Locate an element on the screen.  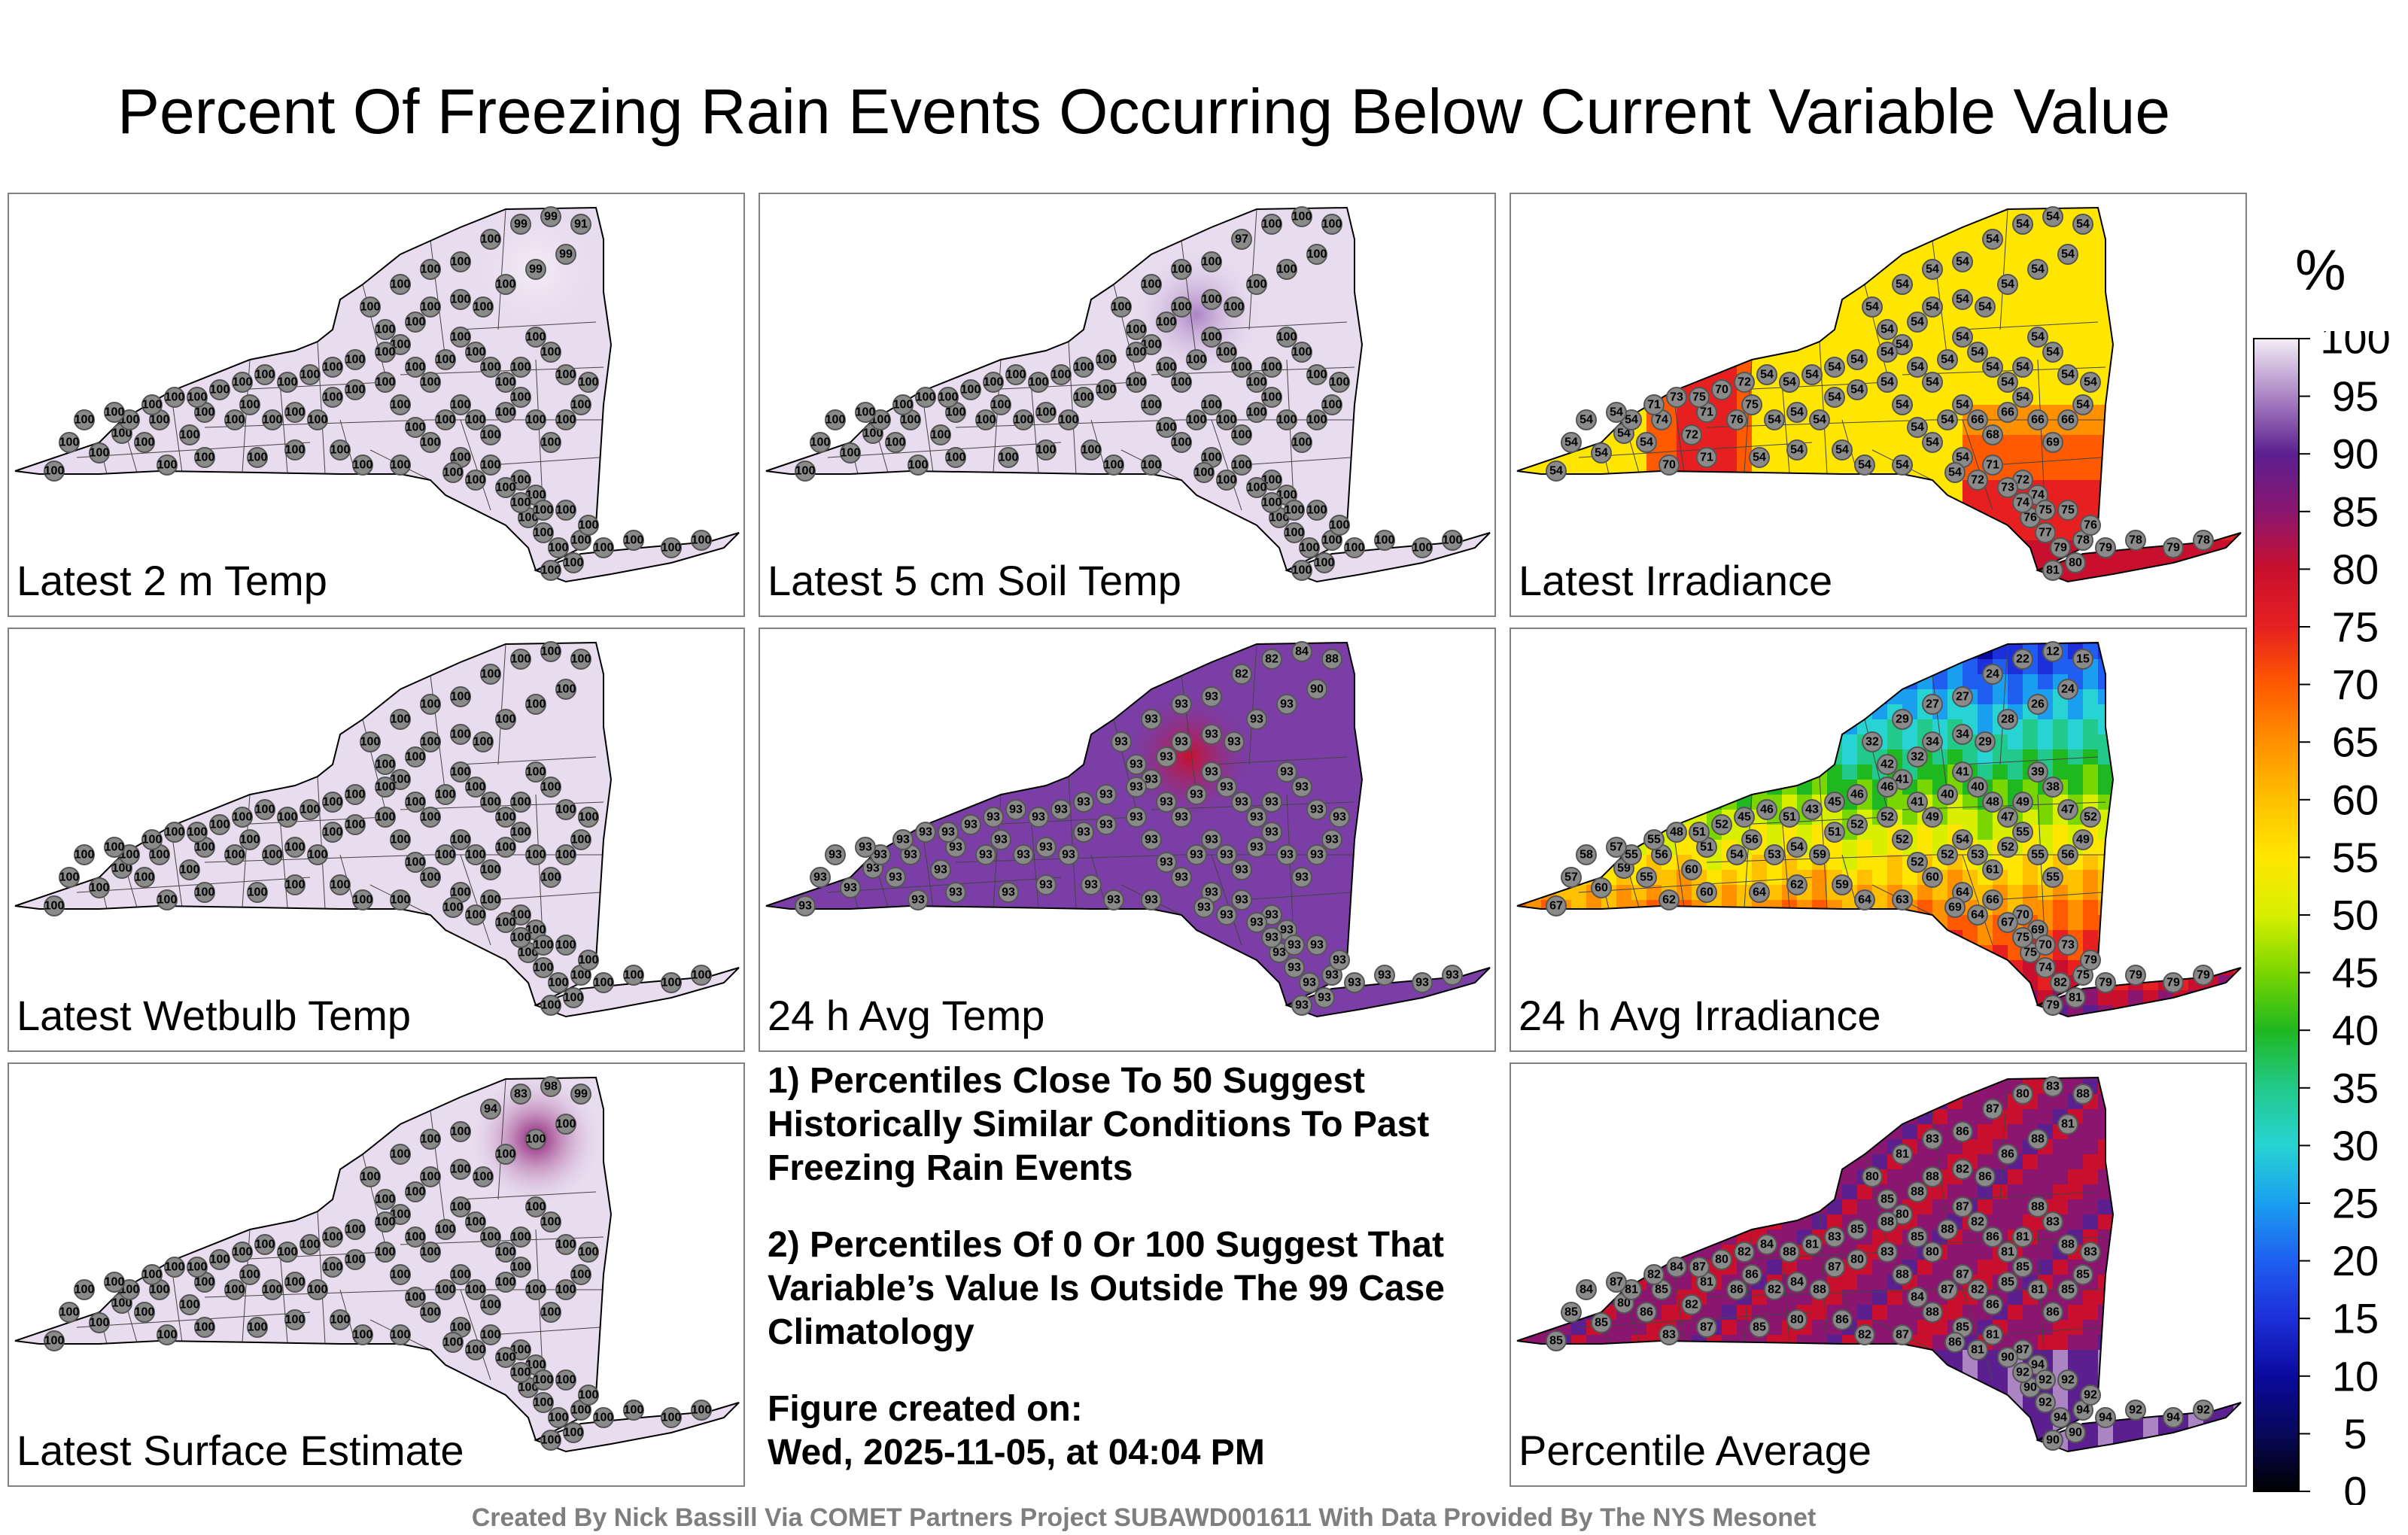
station-value: 41 is located at coordinates (1917, 802).